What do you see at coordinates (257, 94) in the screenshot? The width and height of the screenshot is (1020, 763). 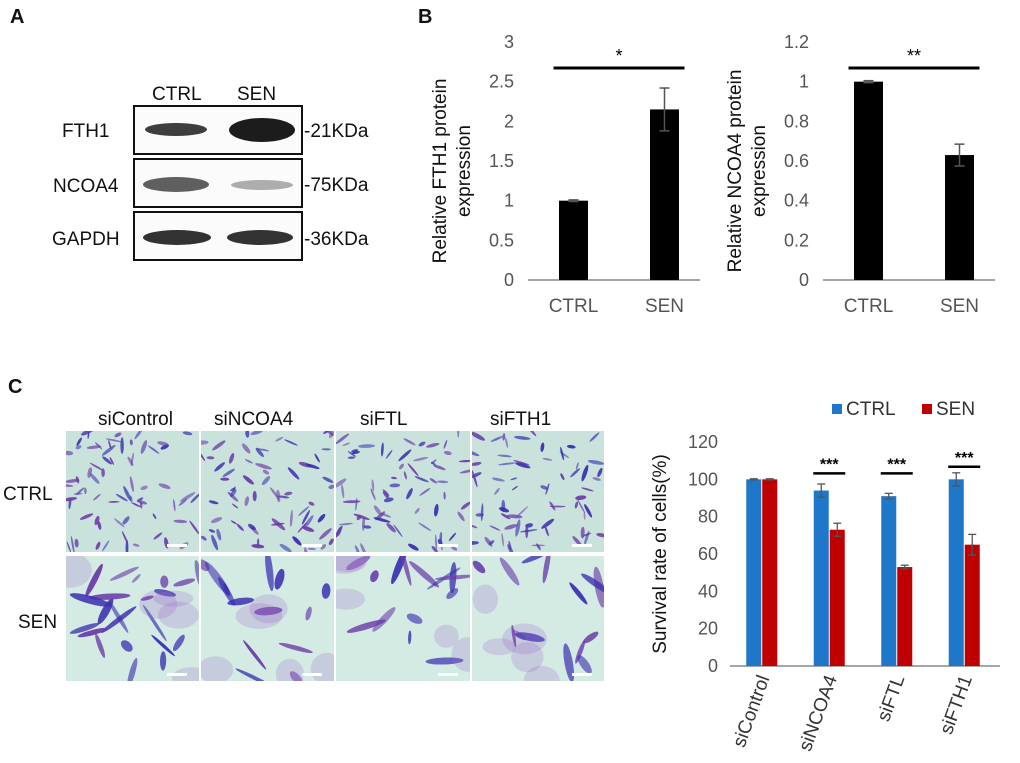 I see `lane-label-sen: SEN` at bounding box center [257, 94].